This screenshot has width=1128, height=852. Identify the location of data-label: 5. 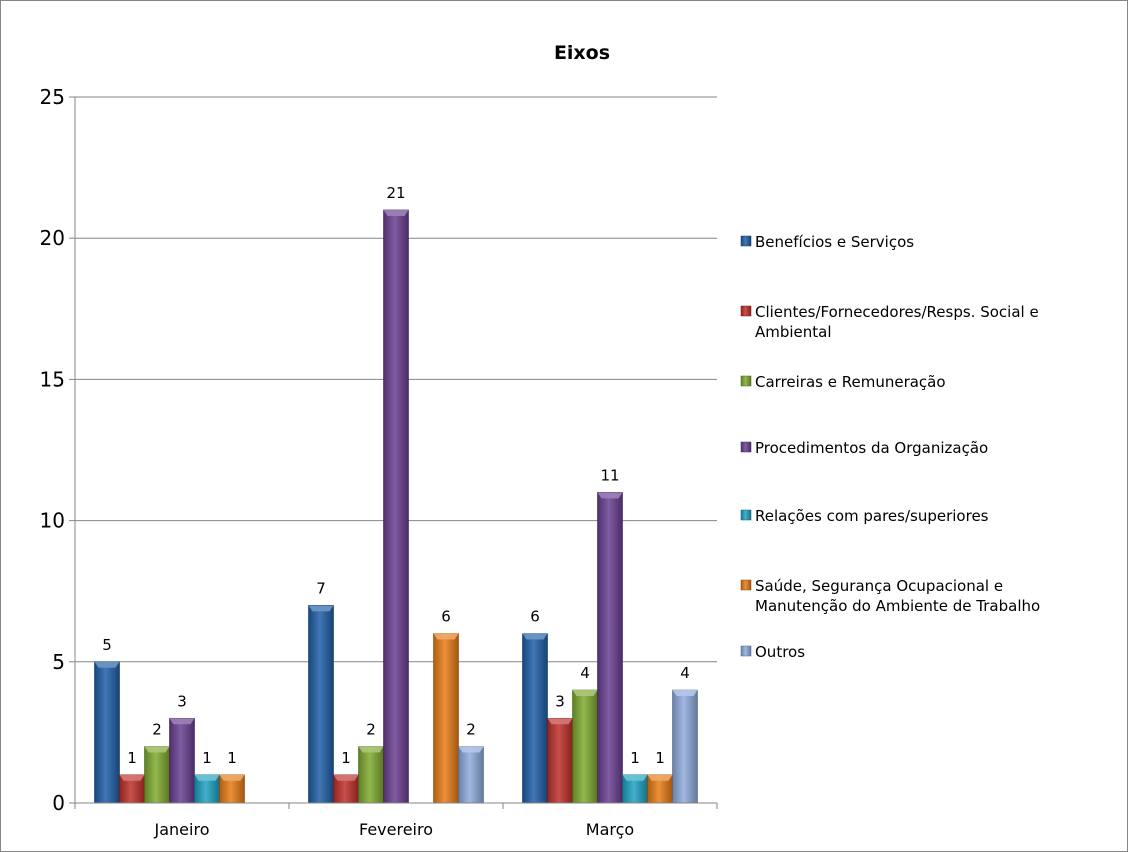
(107, 645).